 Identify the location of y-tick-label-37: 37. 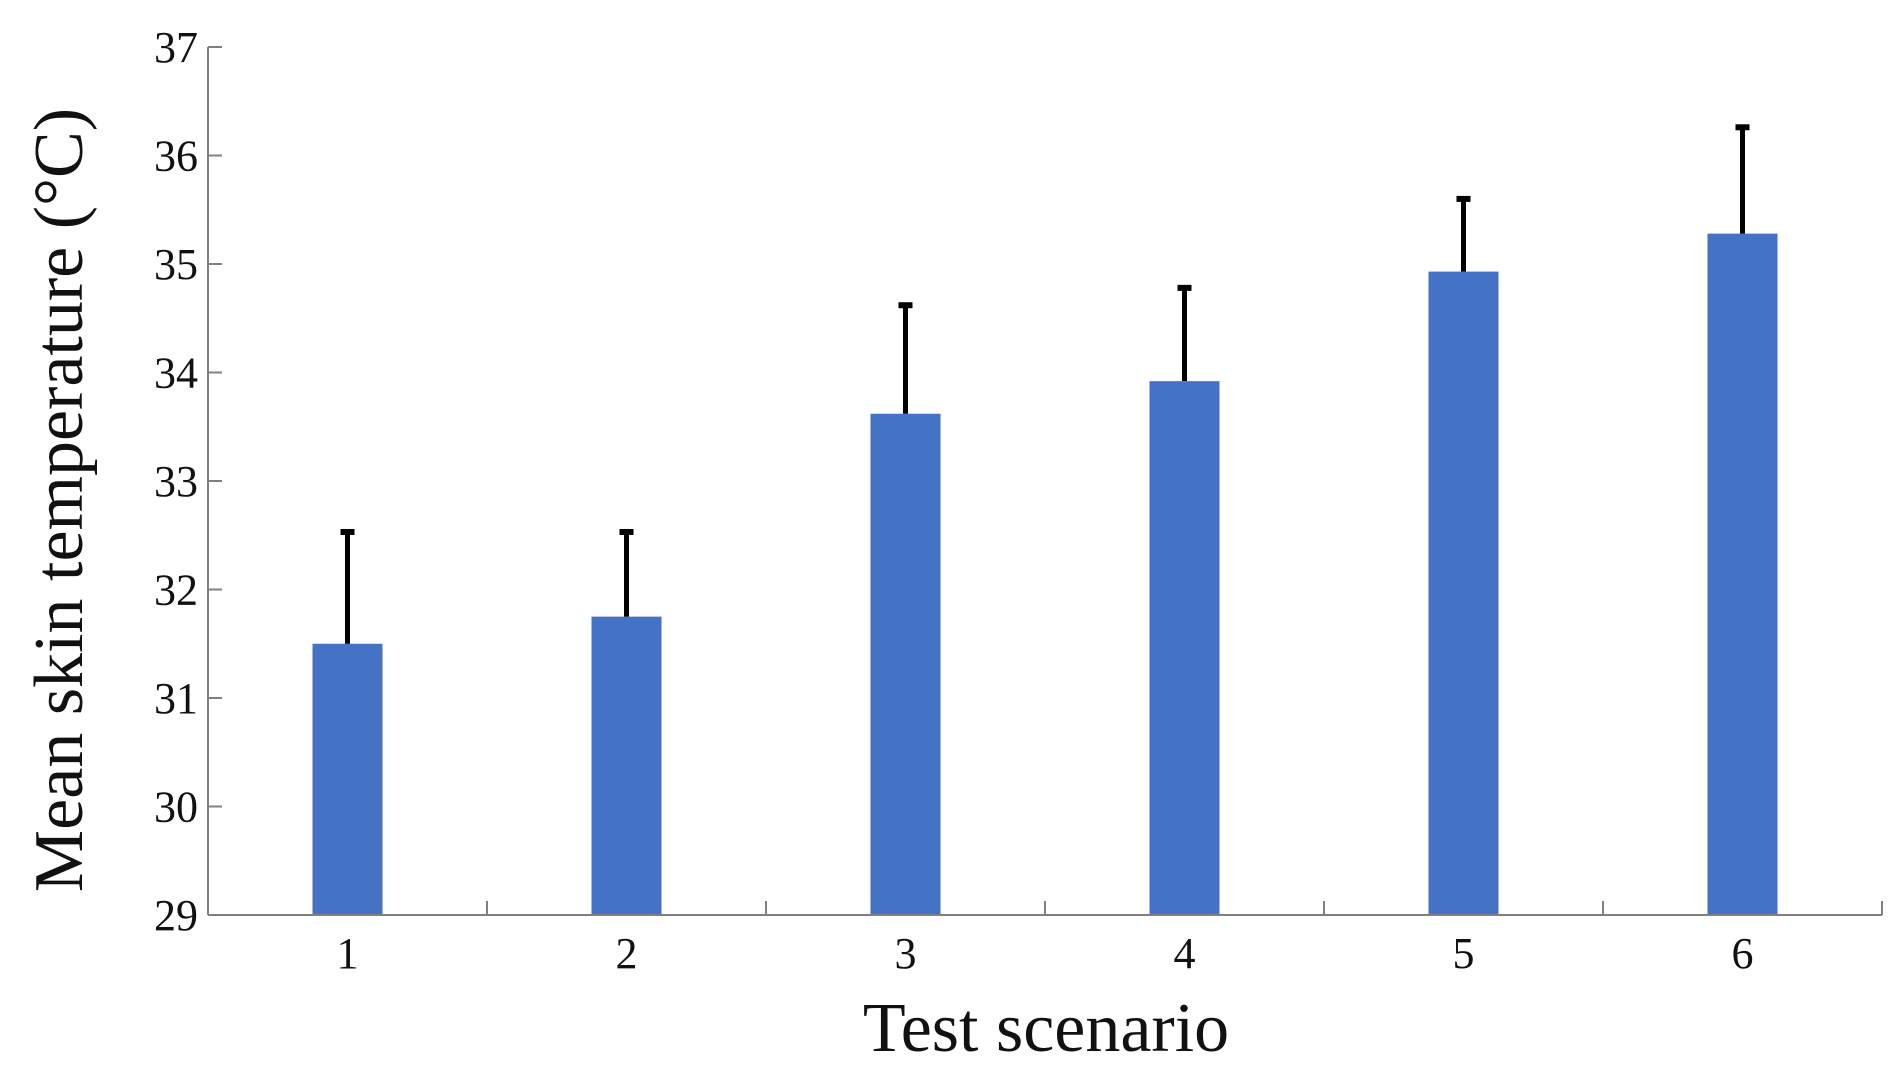
(176, 47).